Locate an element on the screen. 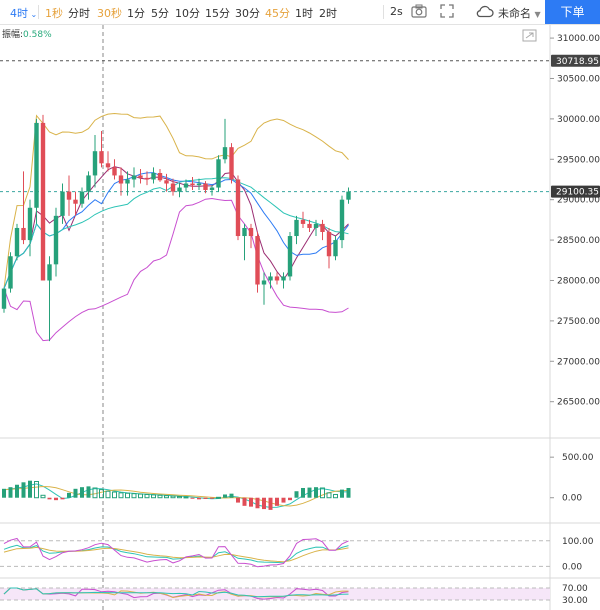 The width and height of the screenshot is (600, 610). price-axis-label: 29000.00 is located at coordinates (578, 201).